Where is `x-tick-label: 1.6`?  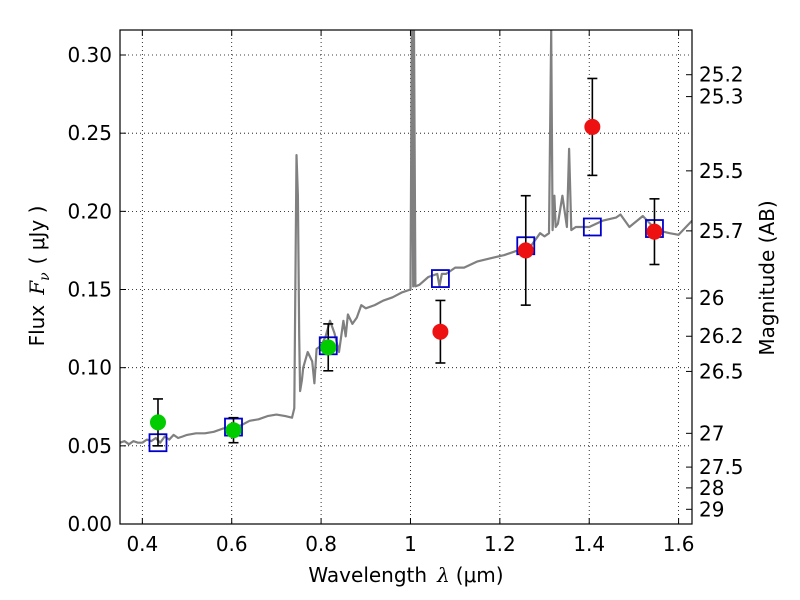 x-tick-label: 1.6 is located at coordinates (679, 544).